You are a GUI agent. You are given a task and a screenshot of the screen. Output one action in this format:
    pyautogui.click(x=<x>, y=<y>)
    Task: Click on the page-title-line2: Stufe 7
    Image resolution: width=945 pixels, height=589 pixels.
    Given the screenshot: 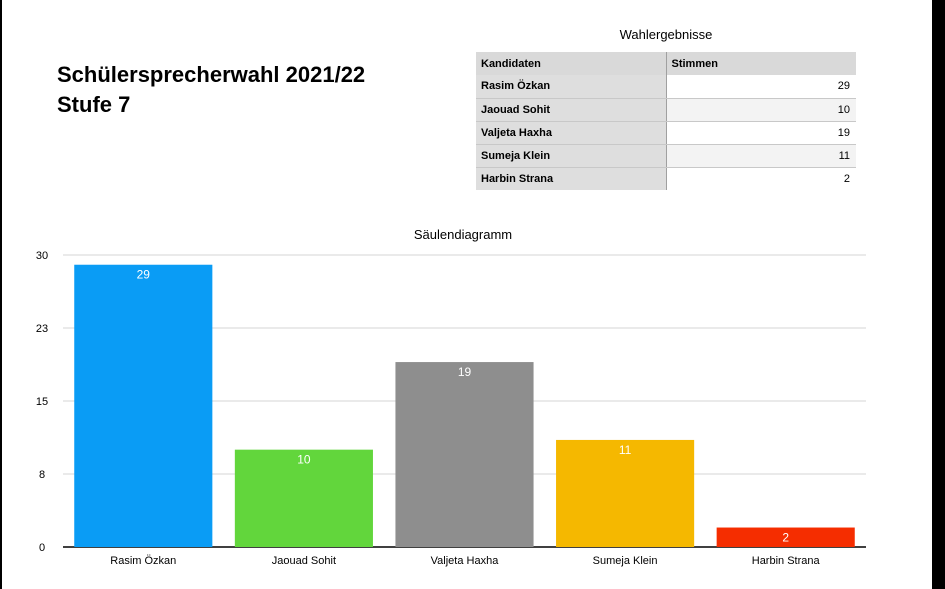 What is the action you would take?
    pyautogui.click(x=94, y=104)
    